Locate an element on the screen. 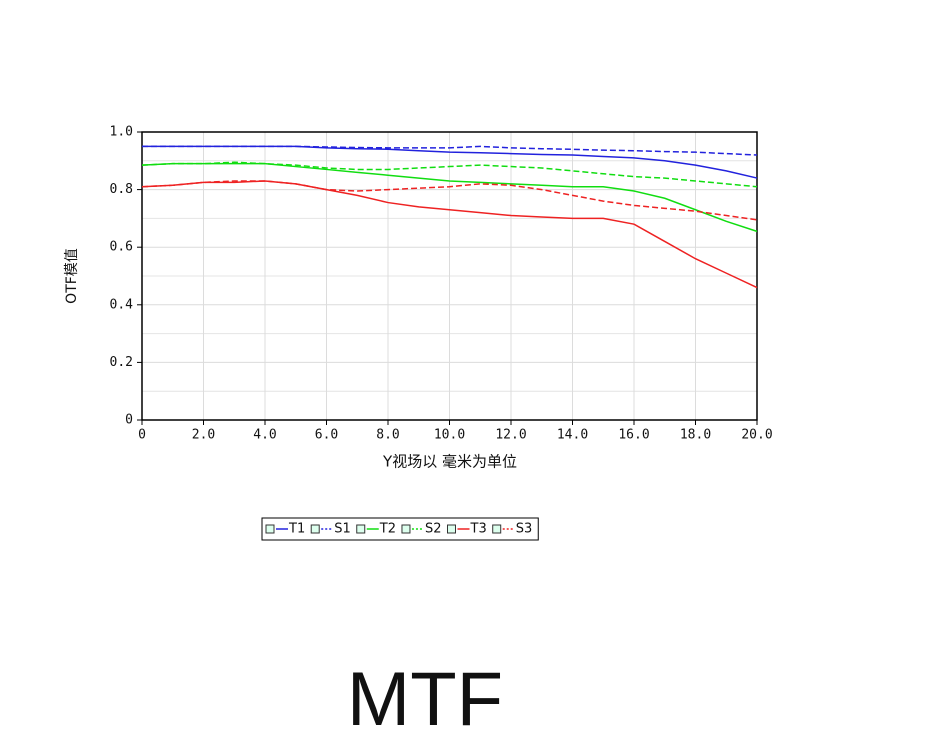  y-tick-label: 0.2 is located at coordinates (121, 362).